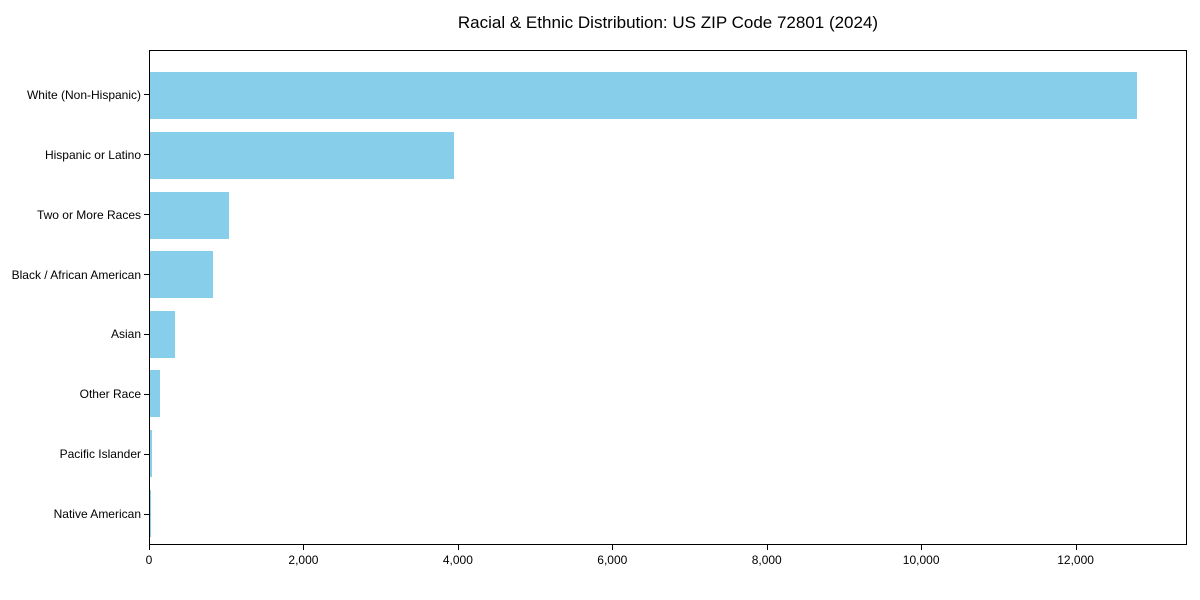 The image size is (1200, 600). I want to click on x-tick-label: 4,000, so click(457, 560).